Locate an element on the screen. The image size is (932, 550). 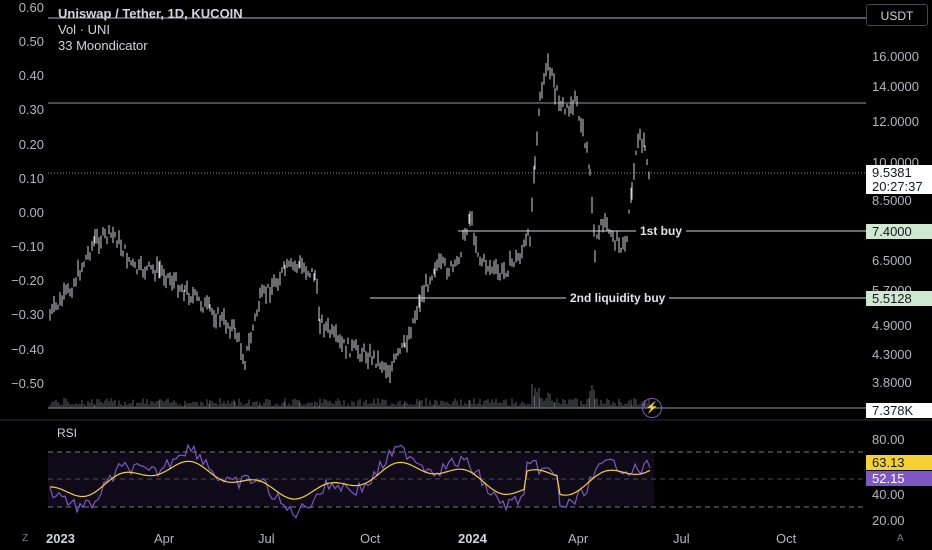
auto-scale-button: A is located at coordinates (900, 538).